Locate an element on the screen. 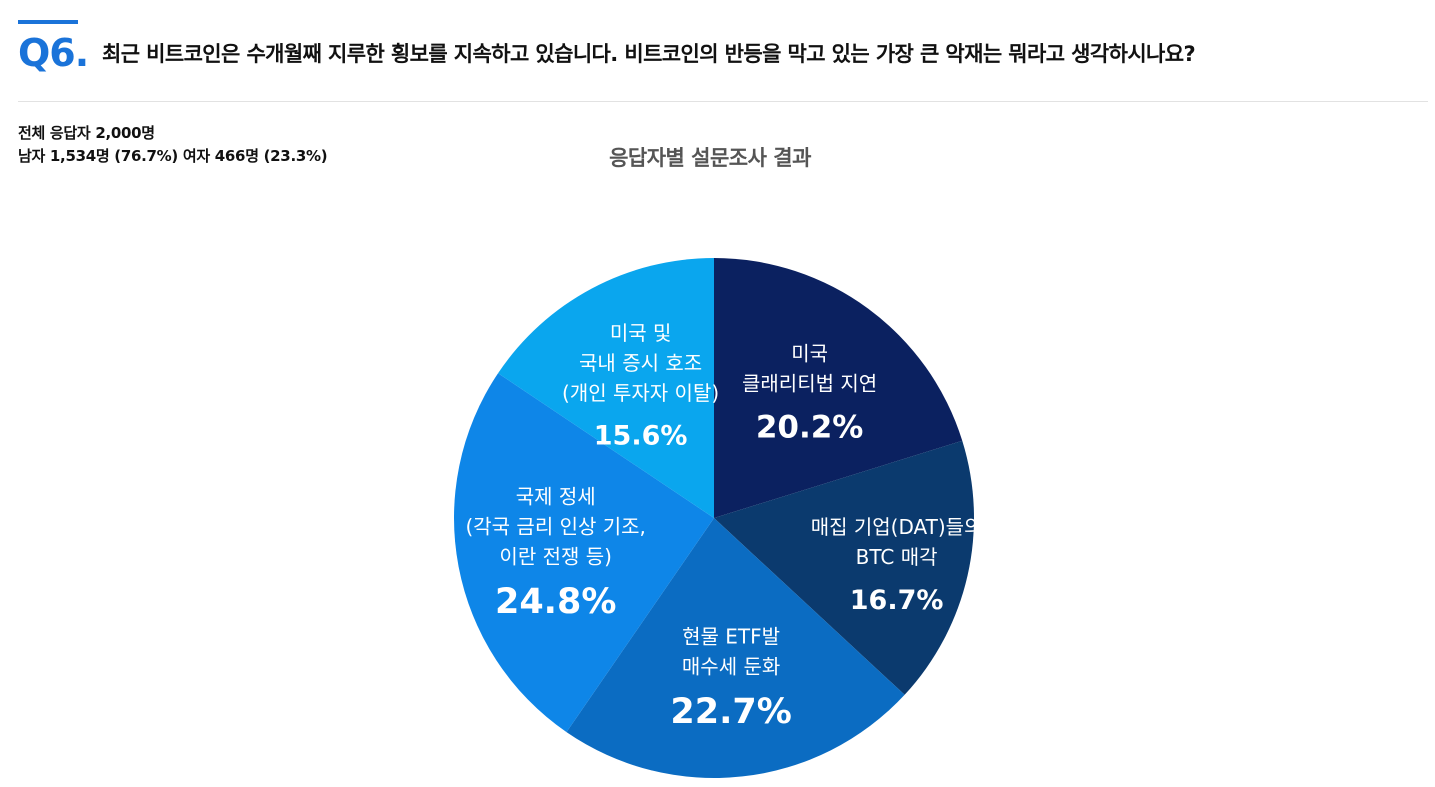  header-divider is located at coordinates (723, 101).